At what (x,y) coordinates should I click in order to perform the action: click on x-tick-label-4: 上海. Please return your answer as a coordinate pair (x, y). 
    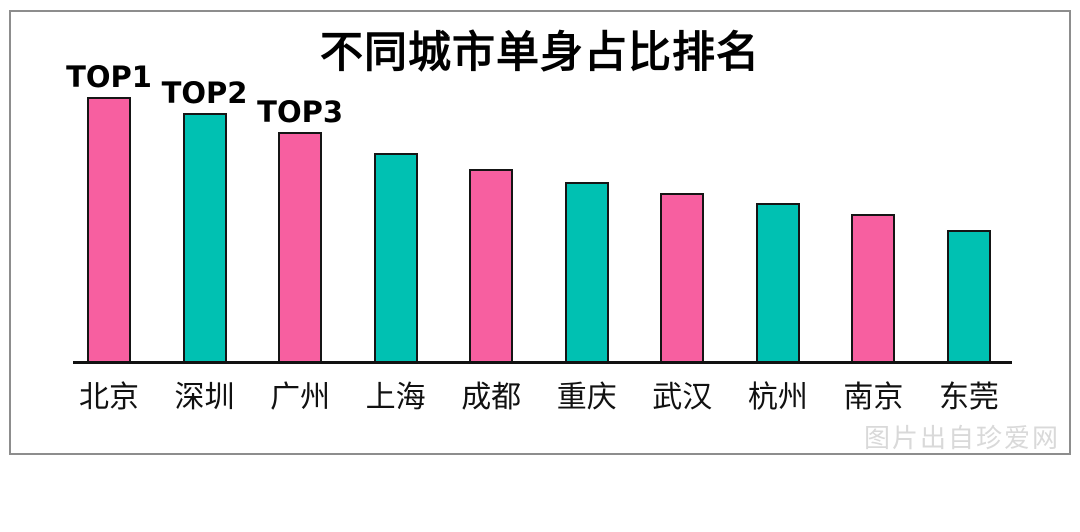
    Looking at the image, I should click on (395, 397).